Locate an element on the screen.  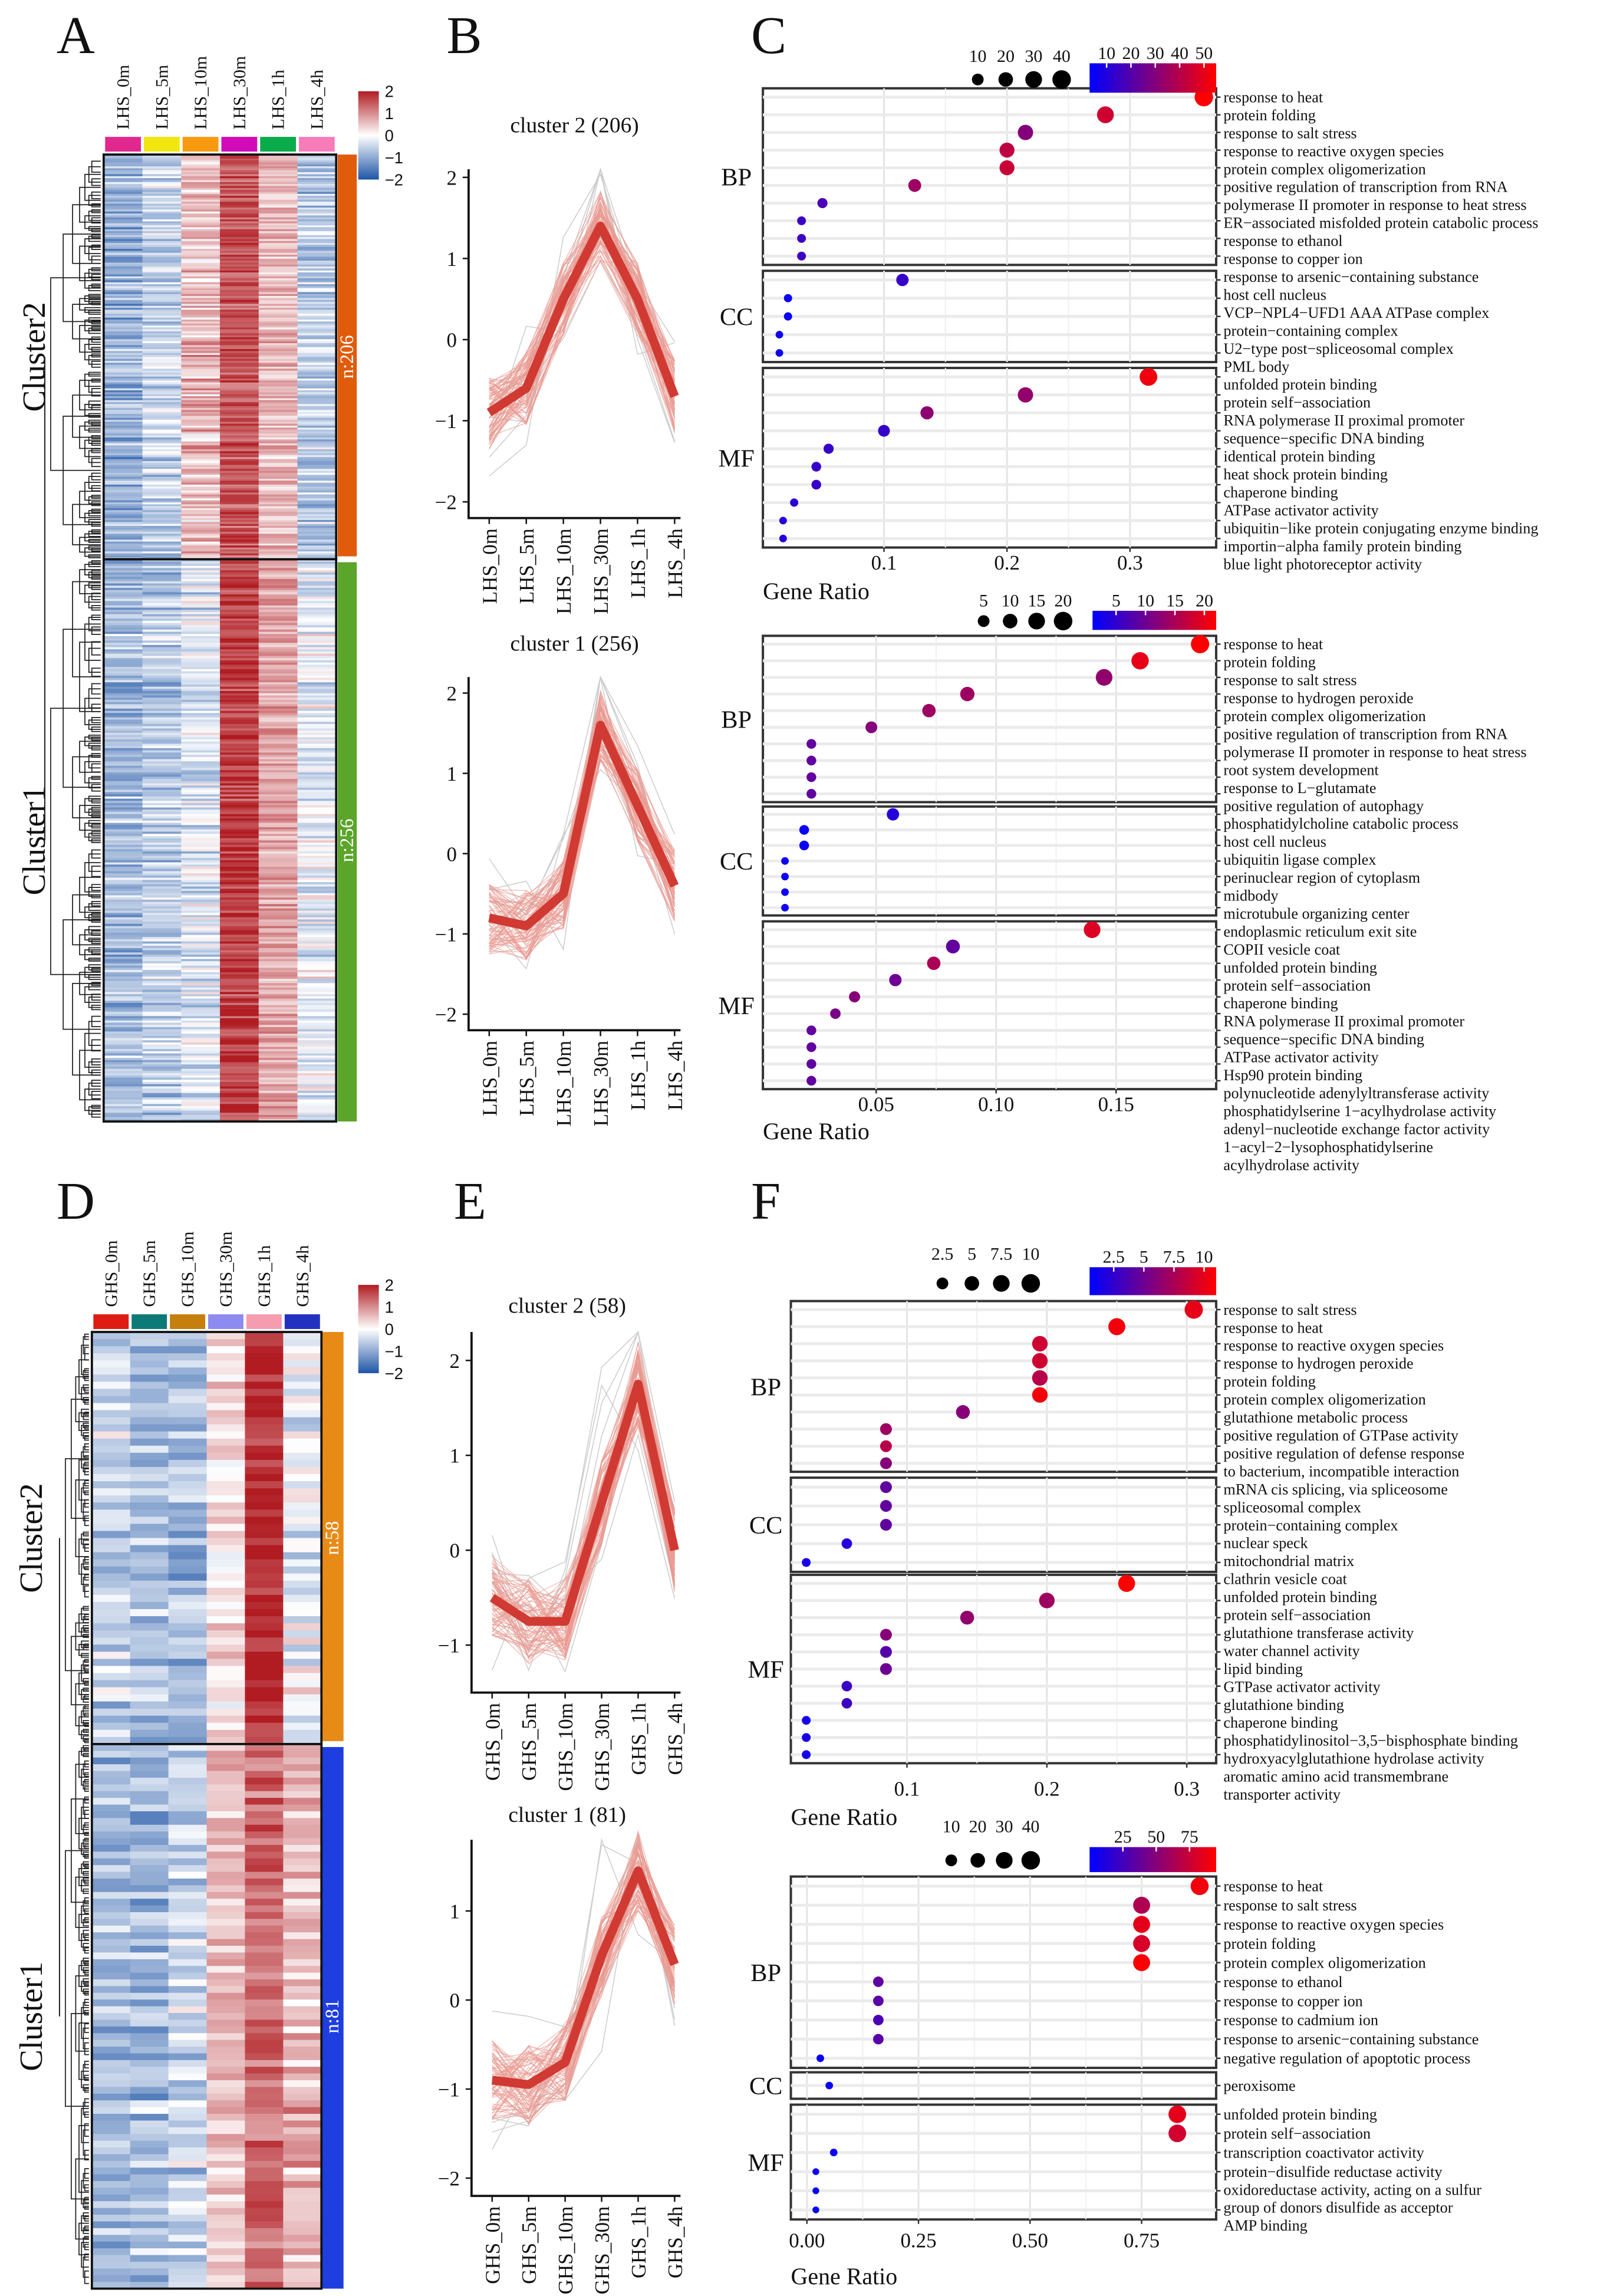
panel-letter-b: B is located at coordinates (464, 36).